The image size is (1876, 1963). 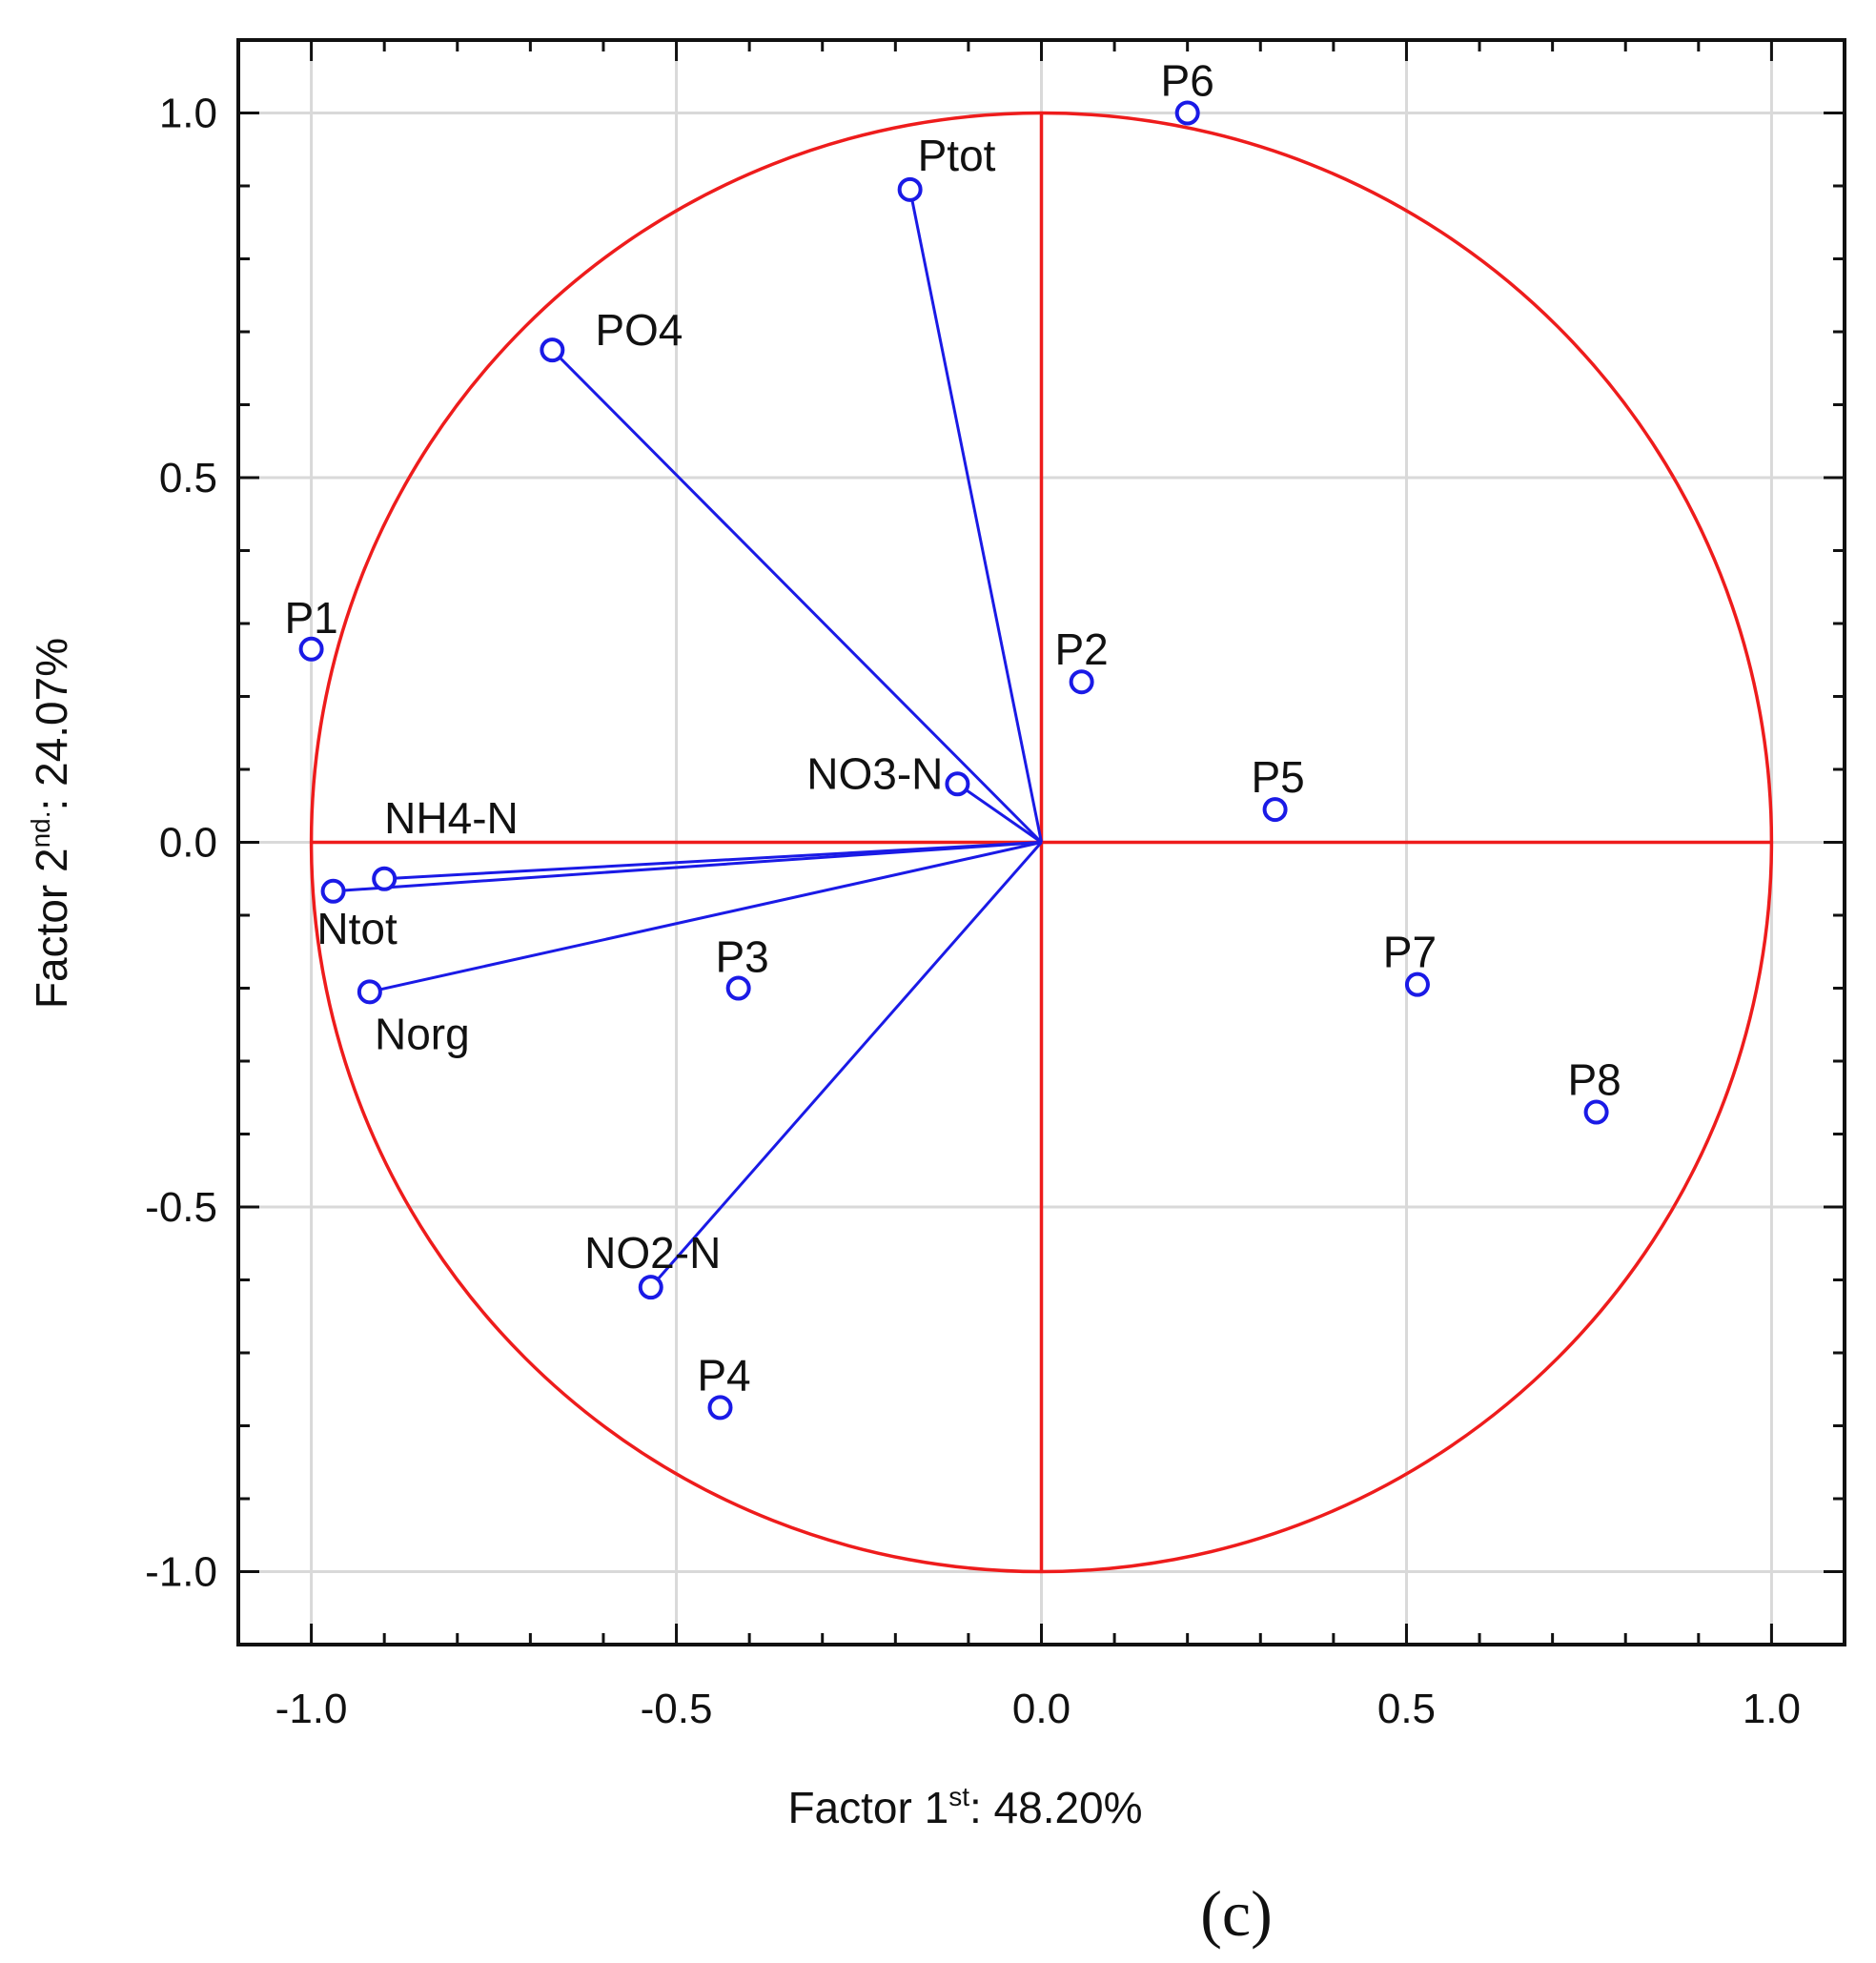 I want to click on point-label-no3-n: NO3-N, so click(x=874, y=773).